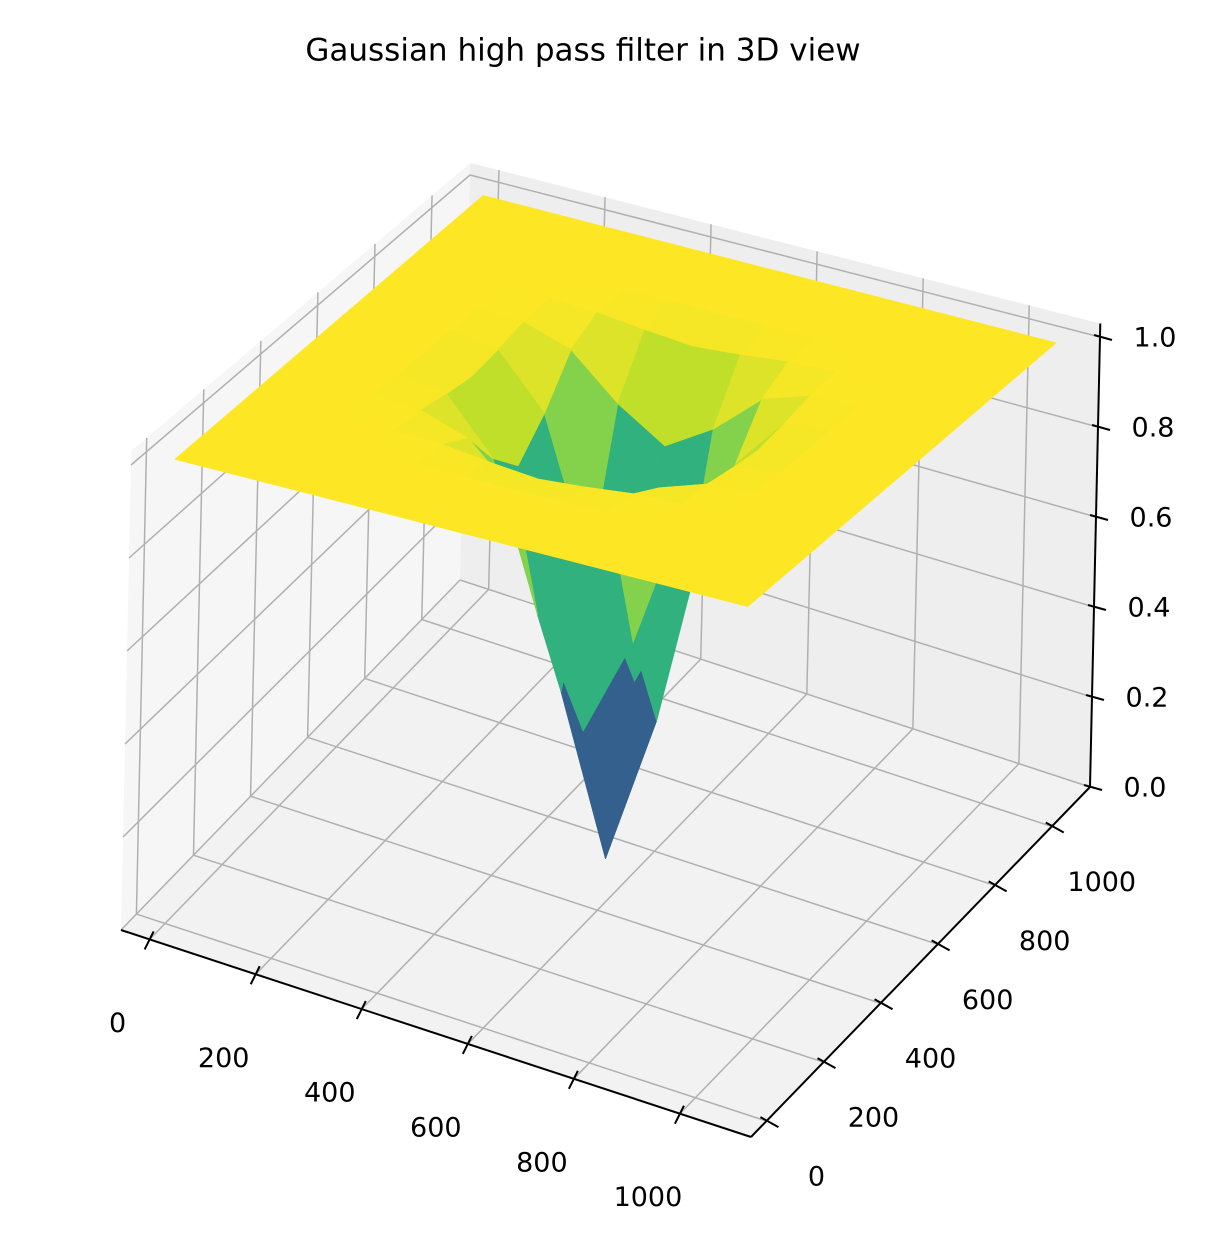 The image size is (1230, 1255). What do you see at coordinates (1149, 608) in the screenshot?
I see `z-tick-label: 0.4` at bounding box center [1149, 608].